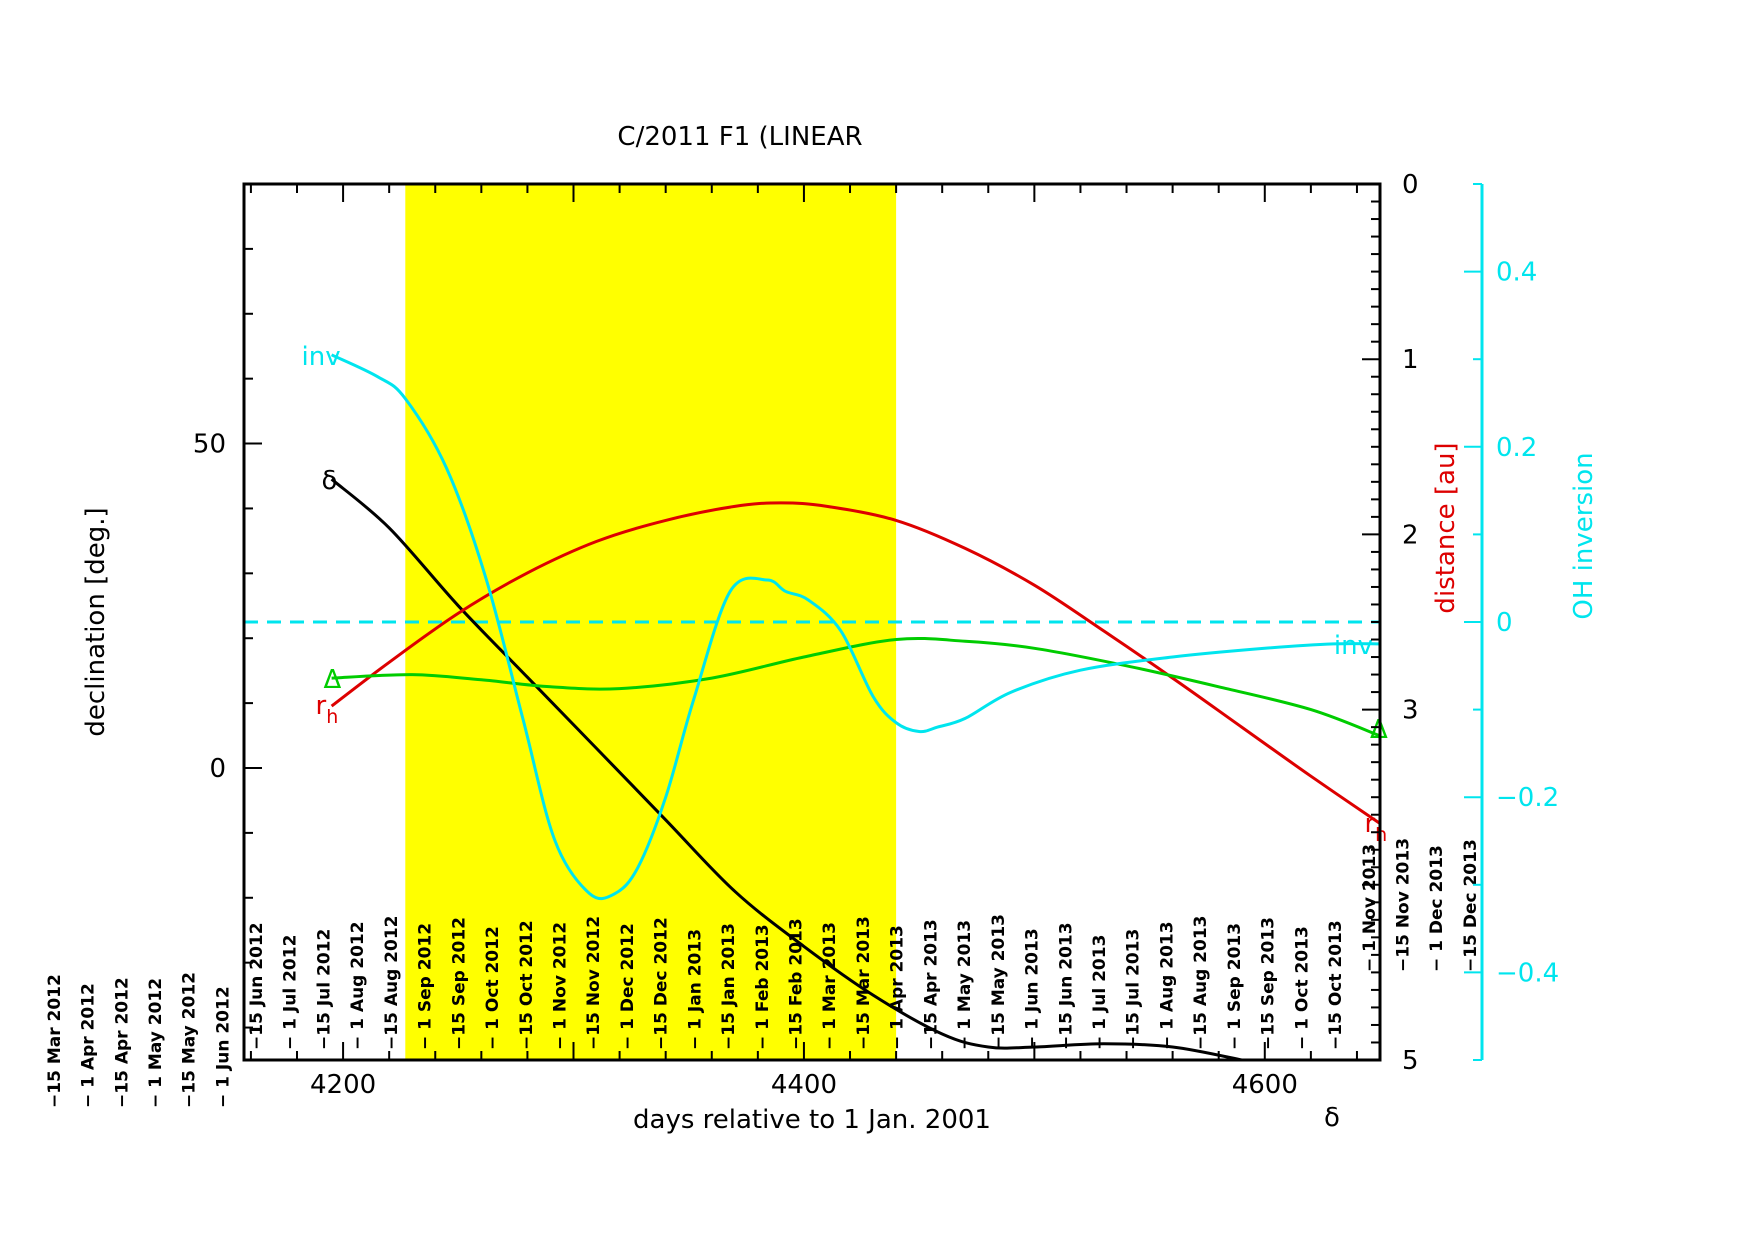  Describe the element at coordinates (122, 1042) in the screenshot. I see `date-label: −15 Apr 2012` at that location.